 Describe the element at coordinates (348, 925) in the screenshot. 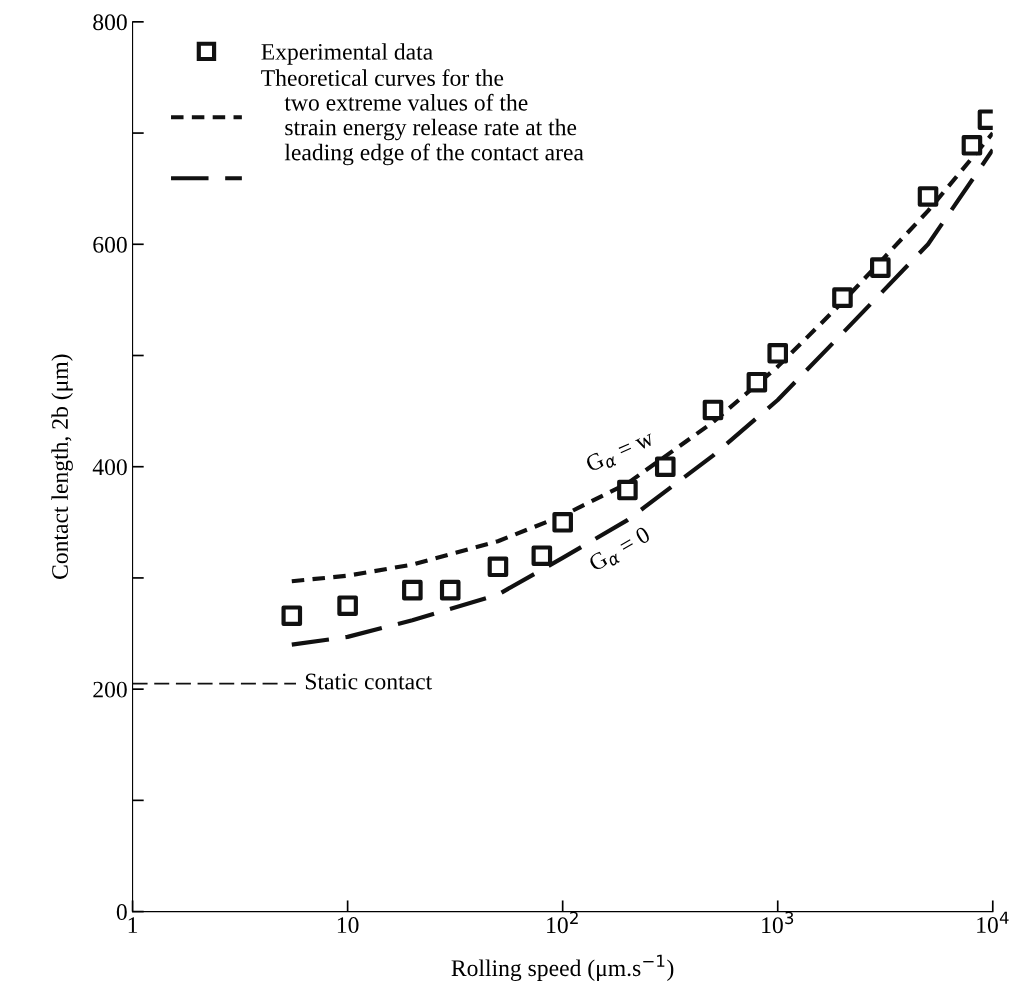

I see `x-tick-label: 10` at that location.